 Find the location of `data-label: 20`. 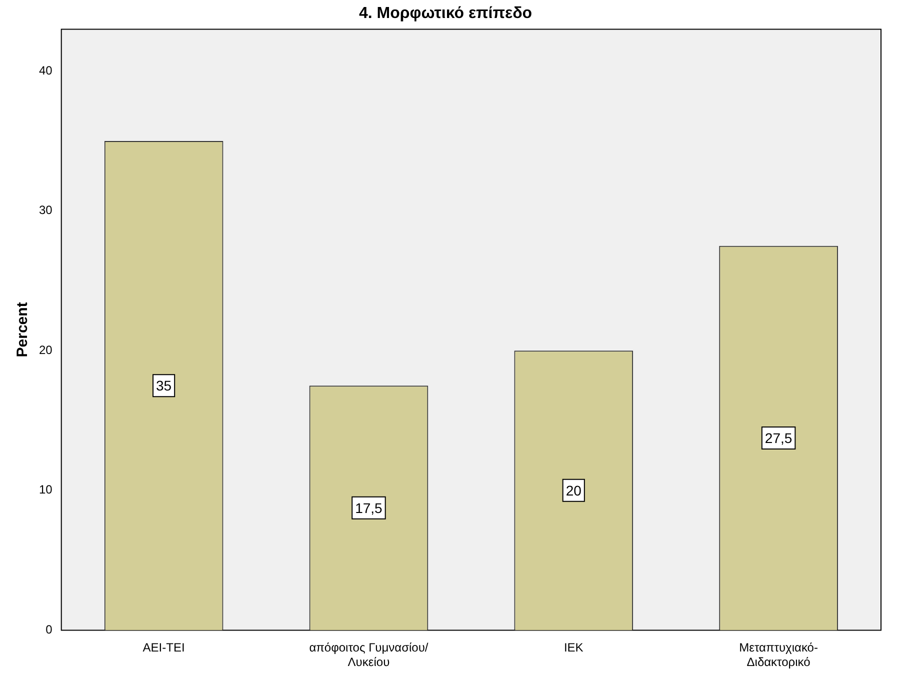

data-label: 20 is located at coordinates (574, 490).